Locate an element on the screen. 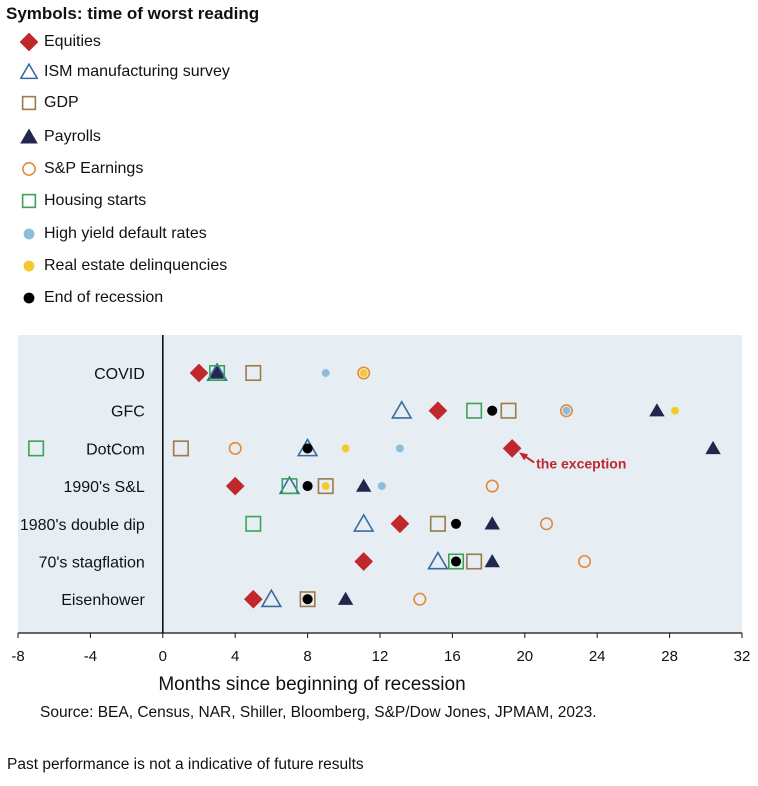  legend-symbol-hy_default is located at coordinates (29, 234).